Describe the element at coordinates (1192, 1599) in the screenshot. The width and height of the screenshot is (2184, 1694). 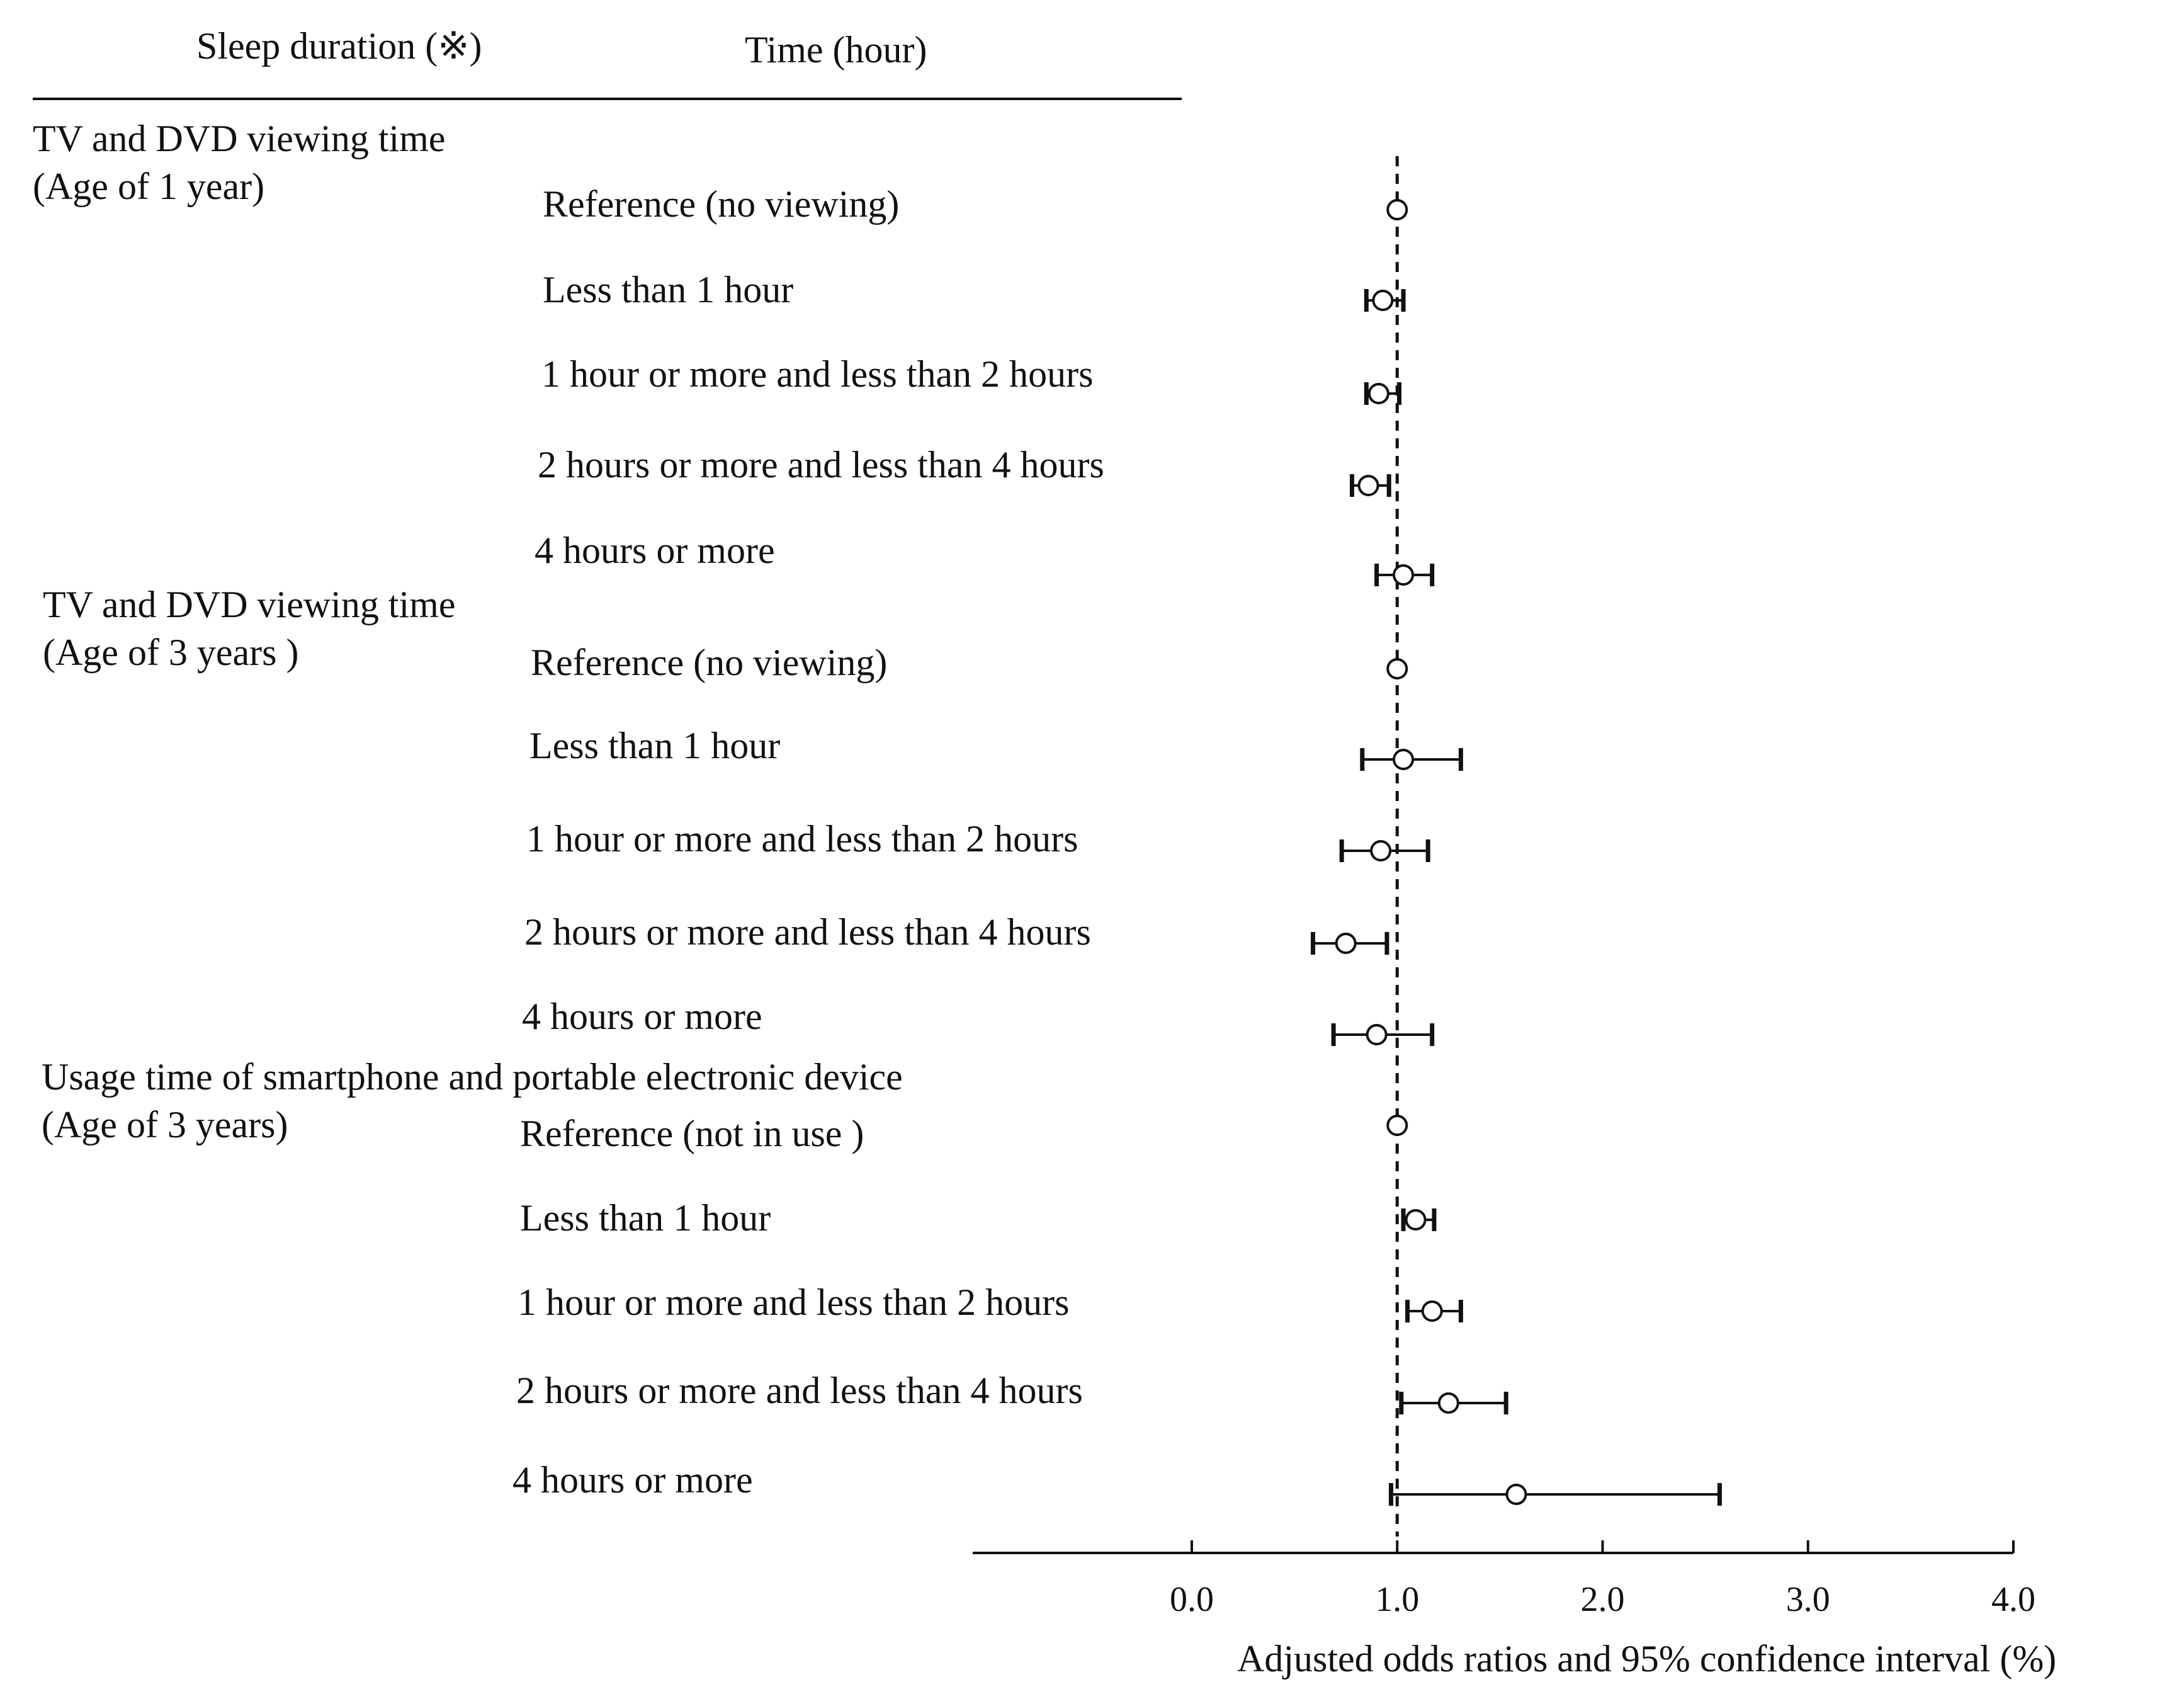
I see `x-tick-label: 0.0` at that location.